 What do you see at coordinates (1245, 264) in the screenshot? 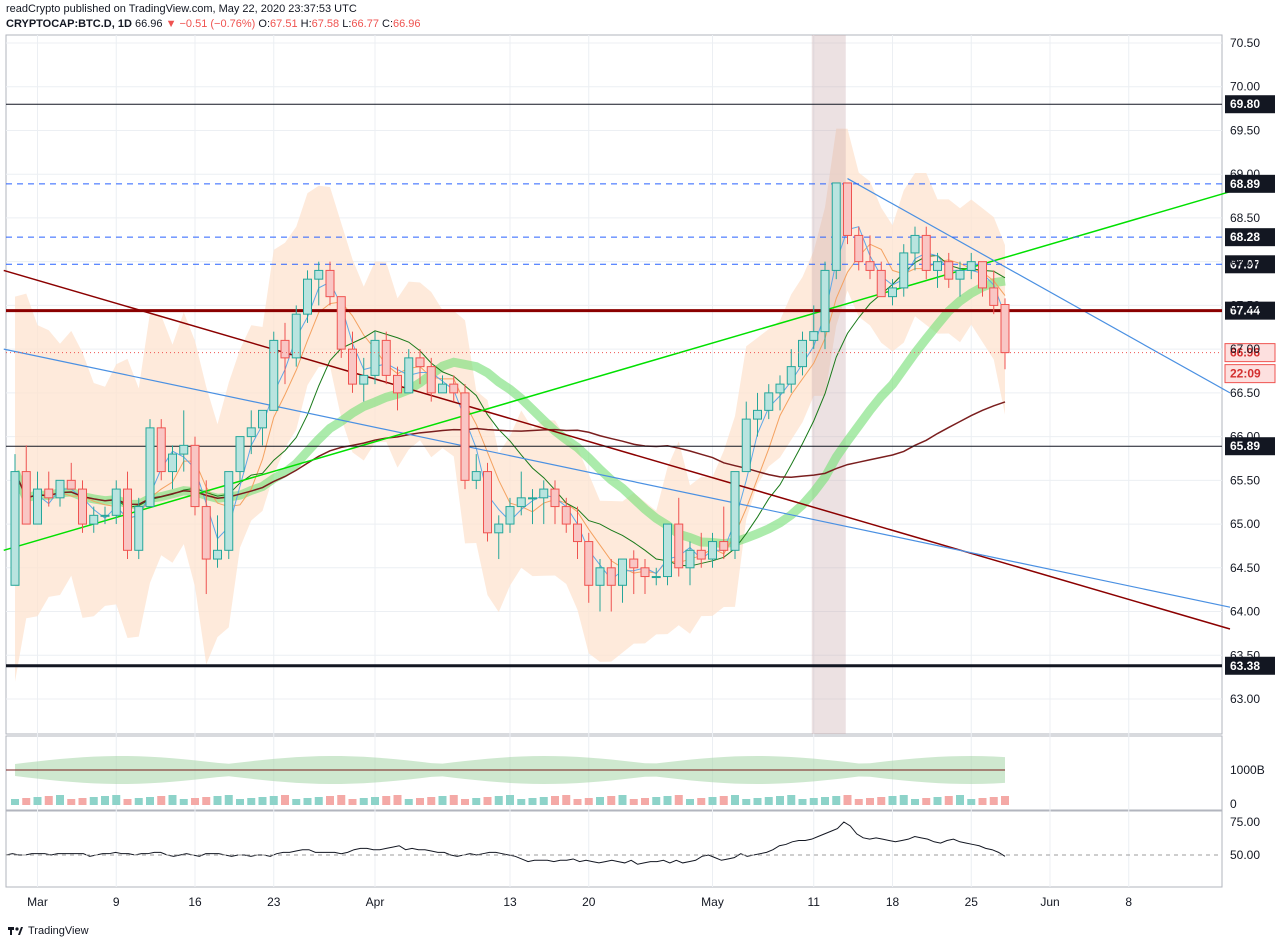
I see `level-price-label: 67.97` at bounding box center [1245, 264].